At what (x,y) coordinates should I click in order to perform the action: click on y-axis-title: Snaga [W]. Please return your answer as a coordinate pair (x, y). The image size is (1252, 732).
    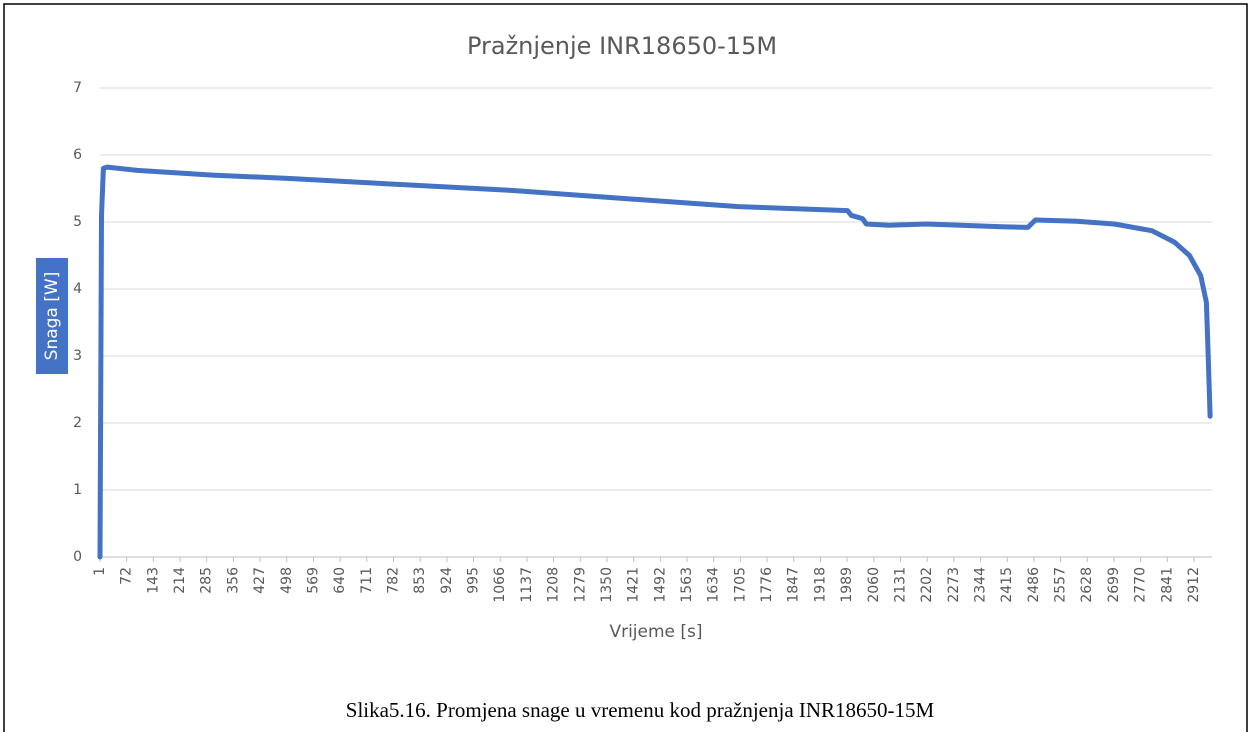
    Looking at the image, I should click on (52, 316).